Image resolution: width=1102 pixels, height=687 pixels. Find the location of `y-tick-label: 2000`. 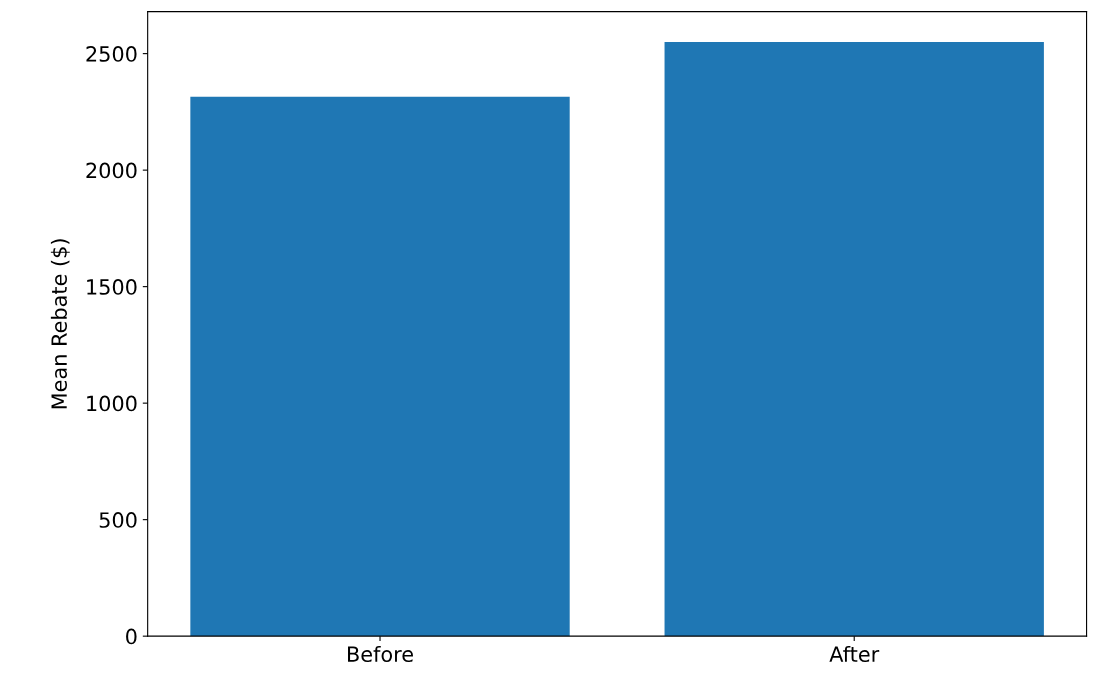

y-tick-label: 2000 is located at coordinates (111, 170).